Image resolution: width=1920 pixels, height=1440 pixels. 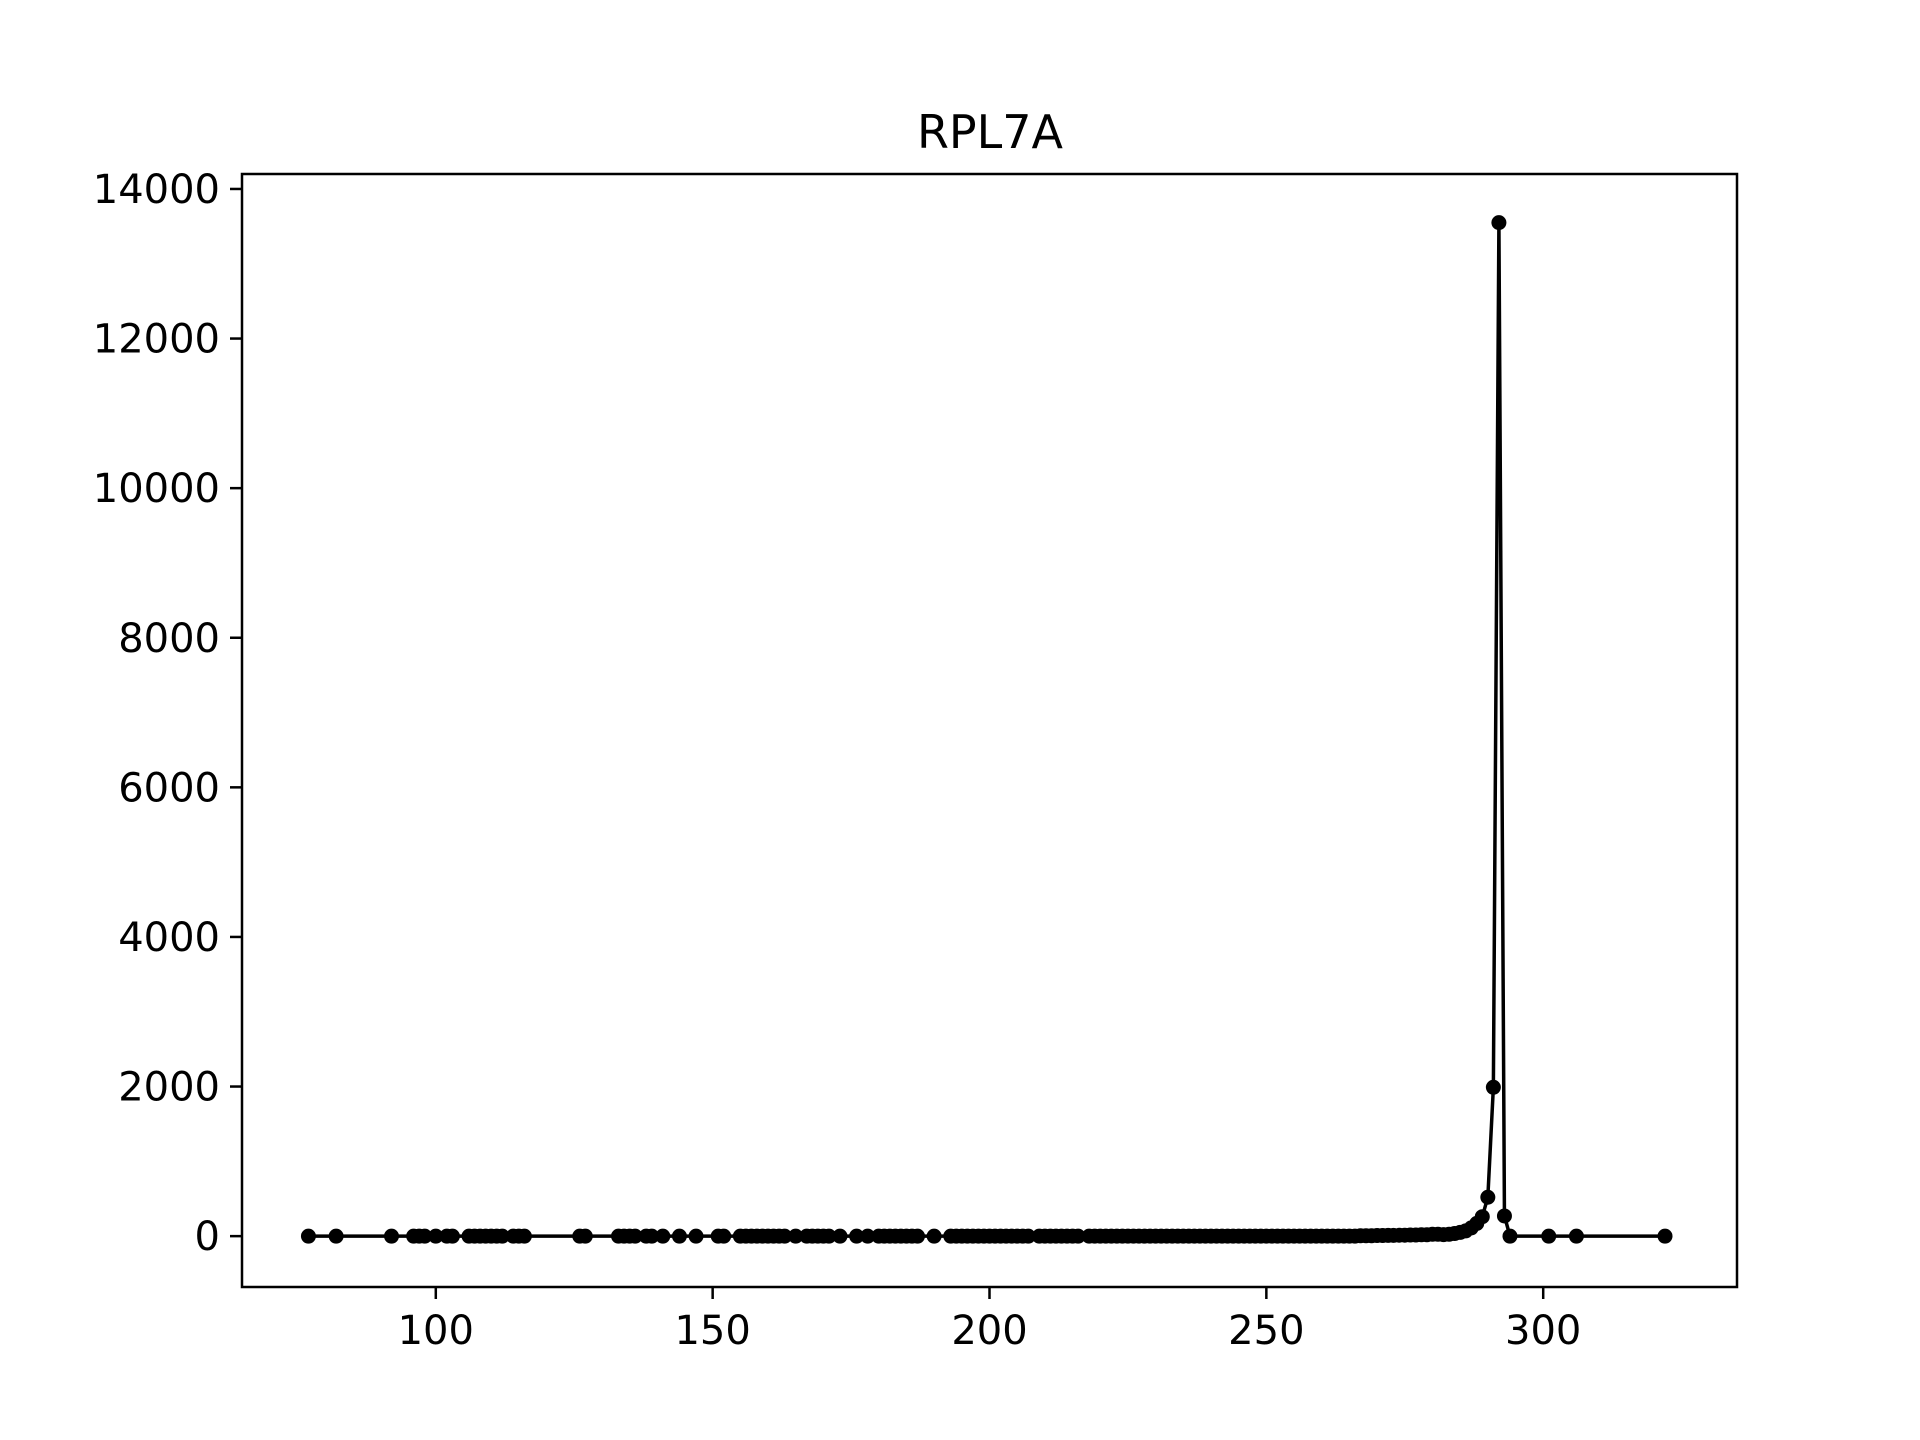 What do you see at coordinates (207, 1237) in the screenshot?
I see `y-tick-label: 0` at bounding box center [207, 1237].